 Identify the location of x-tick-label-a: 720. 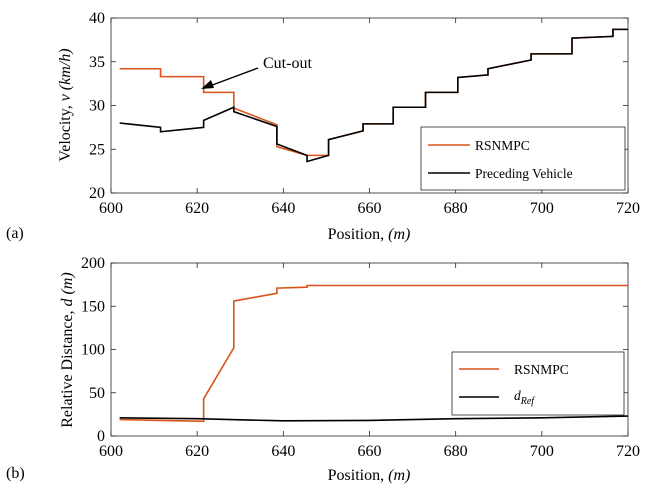
(628, 208).